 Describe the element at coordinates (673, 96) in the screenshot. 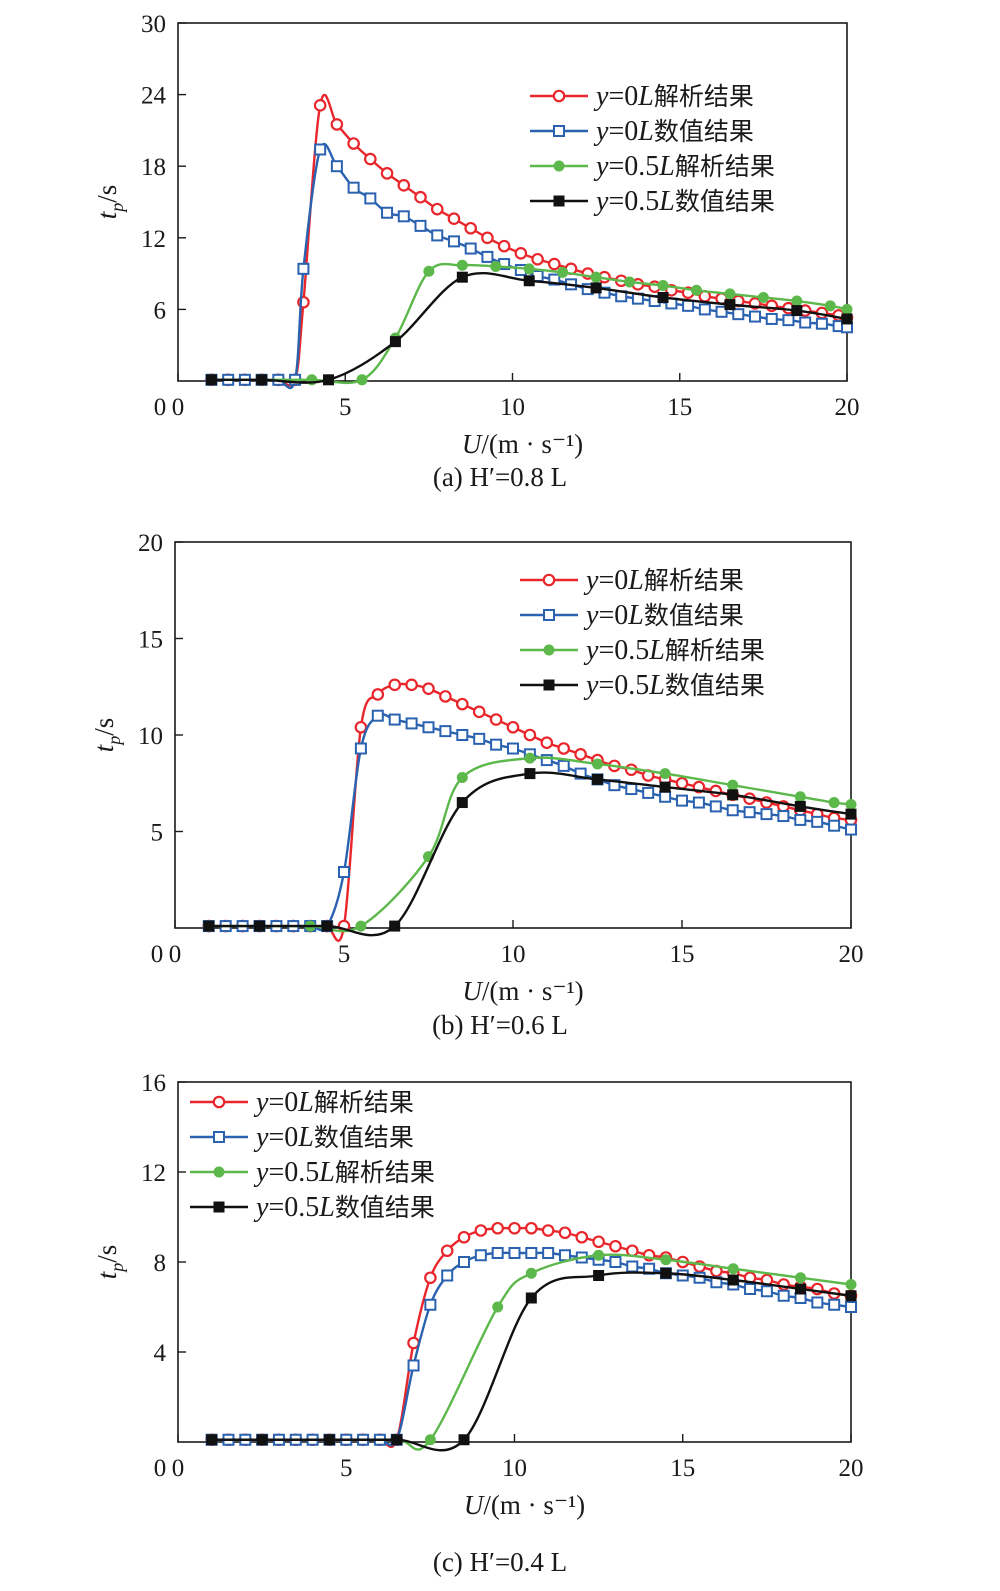

I see `legend-label: y=0L解析结果` at that location.